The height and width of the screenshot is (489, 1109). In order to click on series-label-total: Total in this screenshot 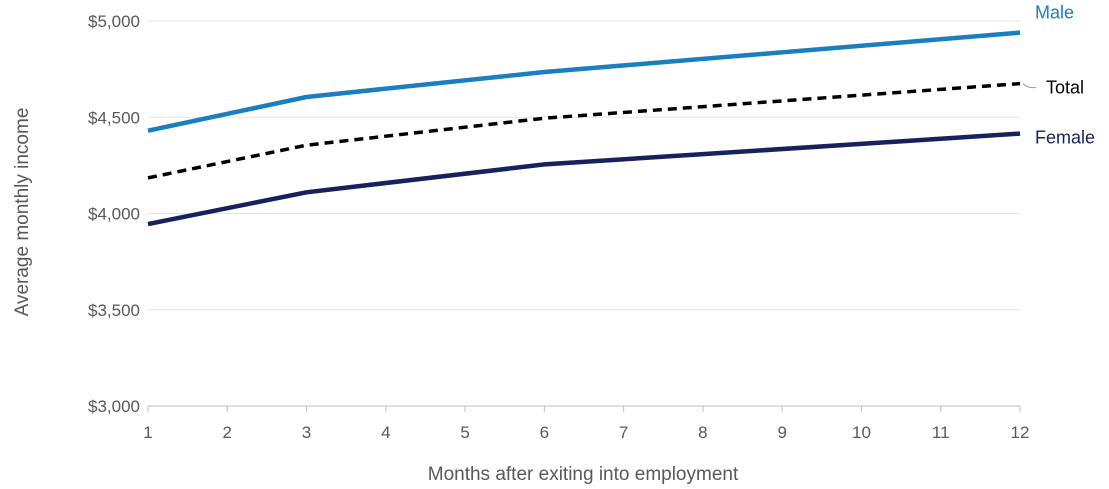, I will do `click(1065, 88)`.